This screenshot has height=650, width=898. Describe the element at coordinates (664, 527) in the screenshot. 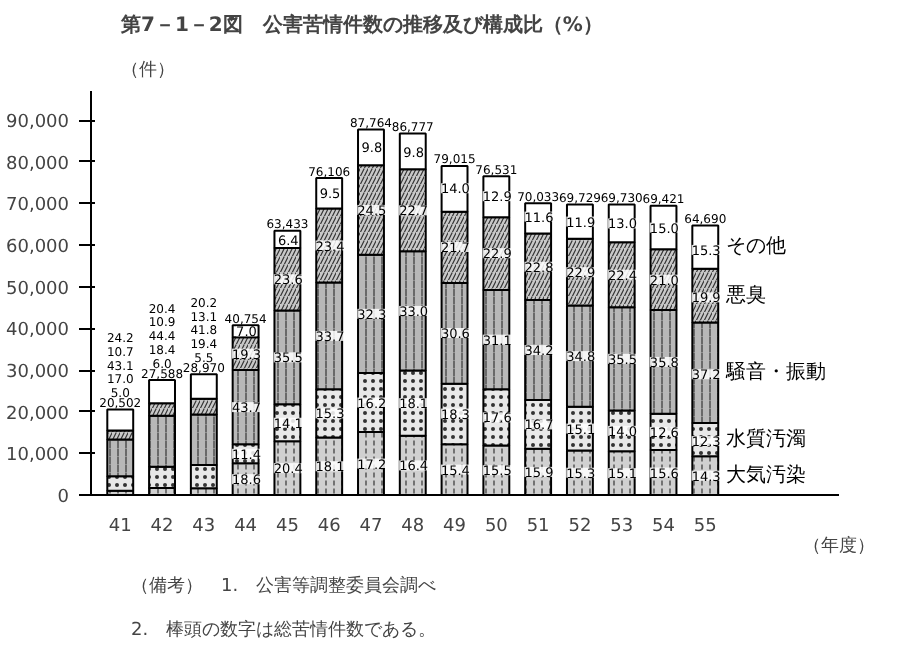

I see `x-tick-label: 54` at that location.